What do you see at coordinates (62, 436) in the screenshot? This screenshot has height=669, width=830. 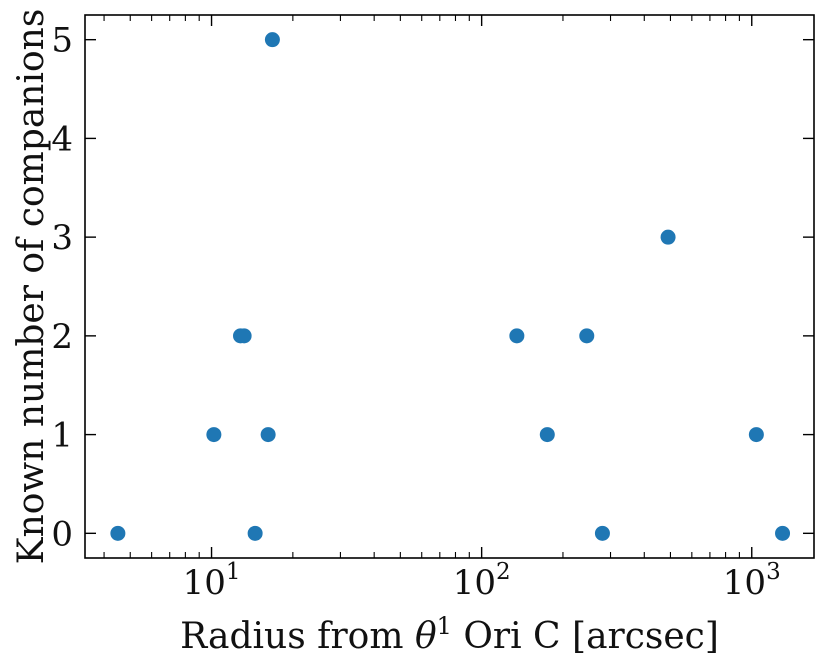 I see `y-tick-label: 1` at bounding box center [62, 436].